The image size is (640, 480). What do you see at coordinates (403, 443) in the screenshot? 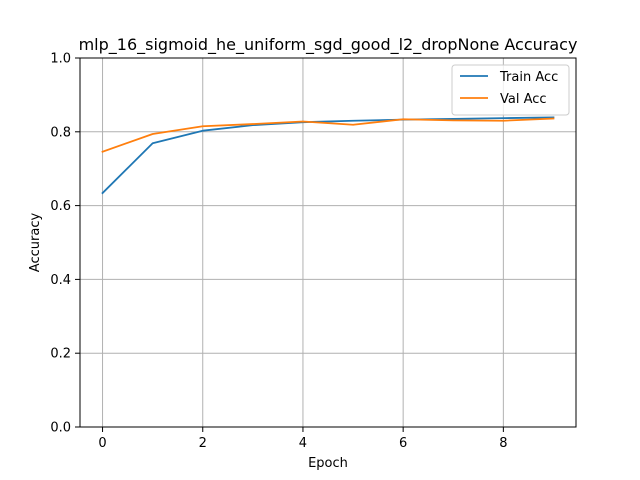
I see `x-tick-label: 6` at bounding box center [403, 443].